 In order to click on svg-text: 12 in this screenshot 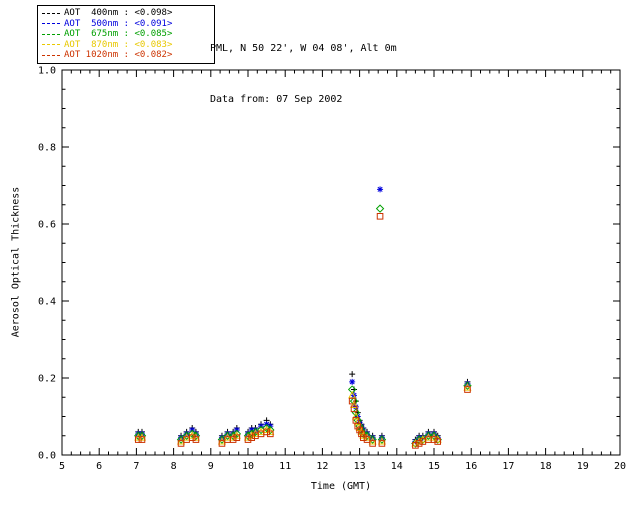, I will do `click(322, 466)`.